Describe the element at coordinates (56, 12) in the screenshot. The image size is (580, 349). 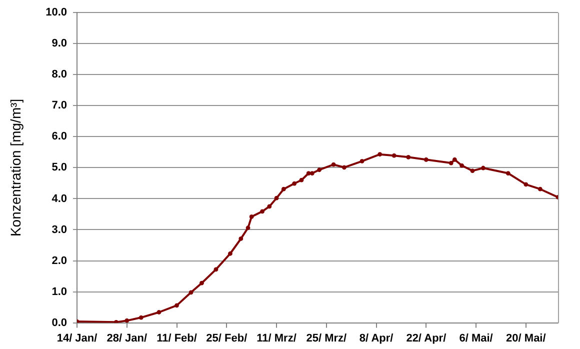
I see `y-tick-label: 10.0` at that location.